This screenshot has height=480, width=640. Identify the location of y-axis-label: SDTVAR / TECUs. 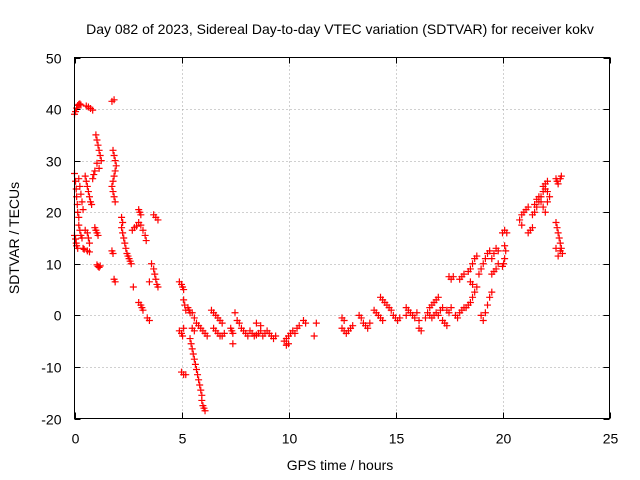
(14, 238).